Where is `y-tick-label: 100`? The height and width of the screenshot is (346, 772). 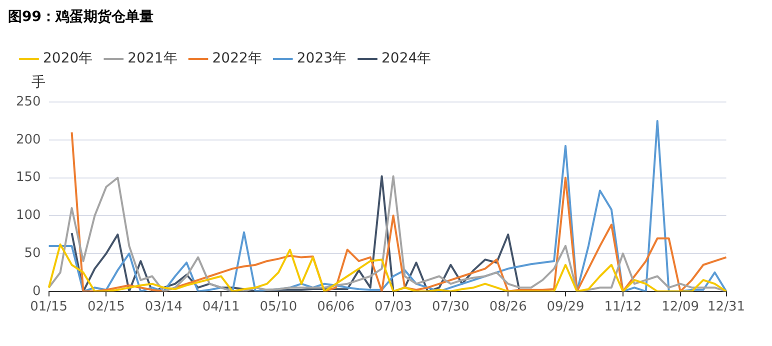 y-tick-label: 100 is located at coordinates (28, 216).